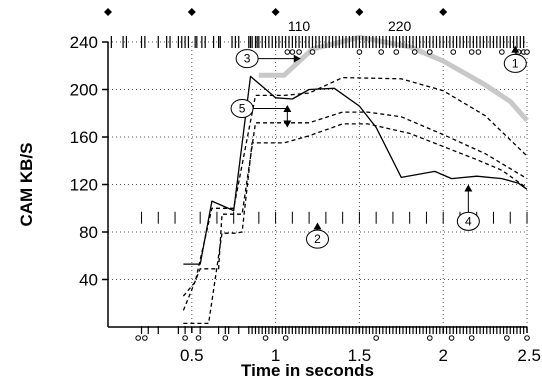 The width and height of the screenshot is (542, 381). What do you see at coordinates (84, 90) in the screenshot?
I see `y-tick-label: 200` at bounding box center [84, 90].